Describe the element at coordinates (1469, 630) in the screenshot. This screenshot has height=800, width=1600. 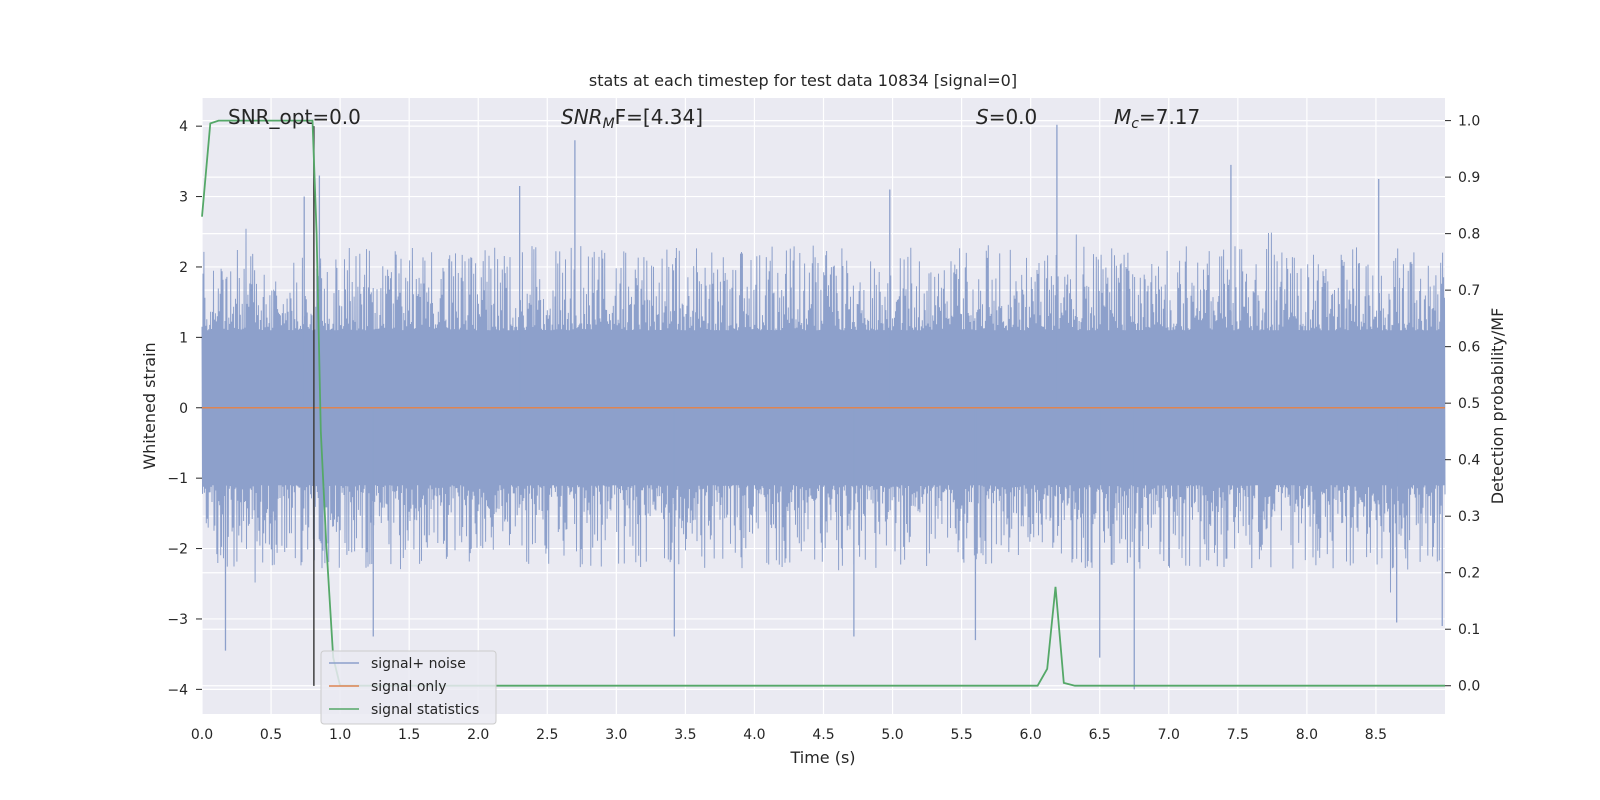
I see `y-right-tick-label: 0.1` at that location.